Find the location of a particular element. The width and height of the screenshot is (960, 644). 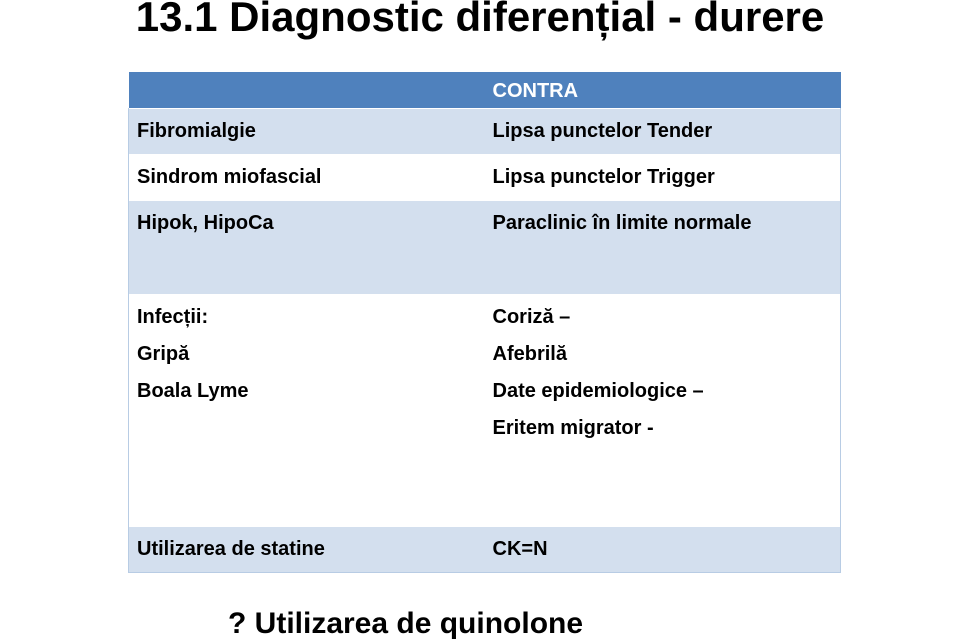

cell-line: Fibromialgie is located at coordinates (196, 131).